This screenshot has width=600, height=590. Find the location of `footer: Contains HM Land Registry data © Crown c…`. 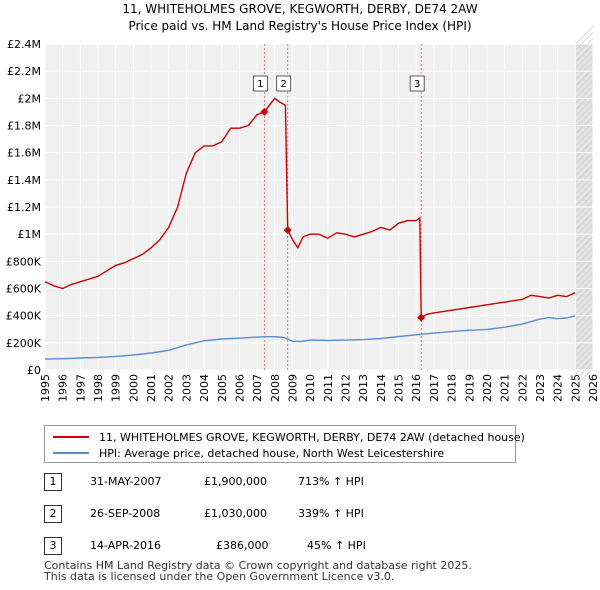

footer: Contains HM Land Registry data © Crown c… is located at coordinates (258, 571).